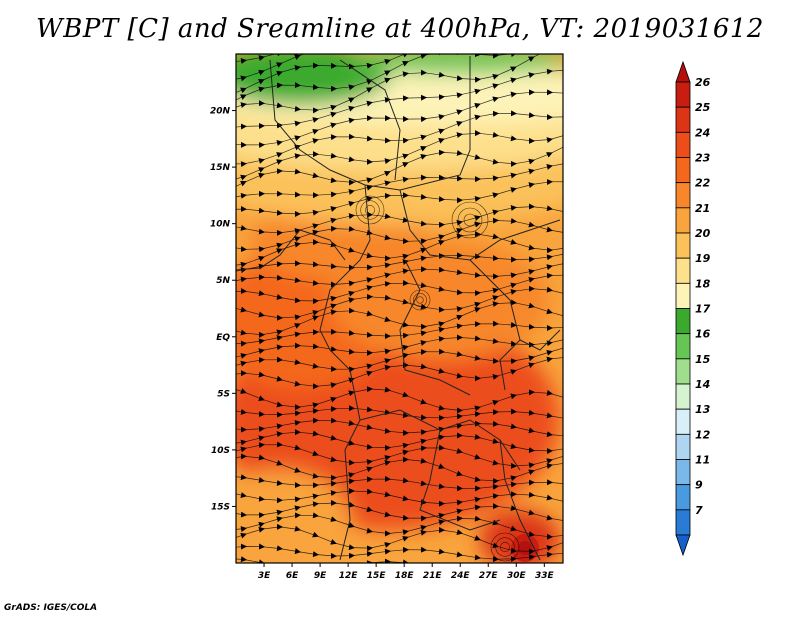 This screenshot has width=800, height=618. What do you see at coordinates (292, 576) in the screenshot?
I see `lon-tick-label: 6E` at bounding box center [292, 576].